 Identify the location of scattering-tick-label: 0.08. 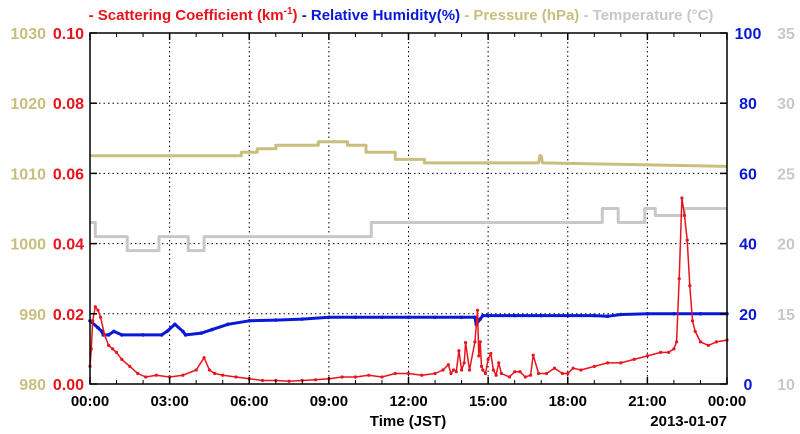
(68, 104).